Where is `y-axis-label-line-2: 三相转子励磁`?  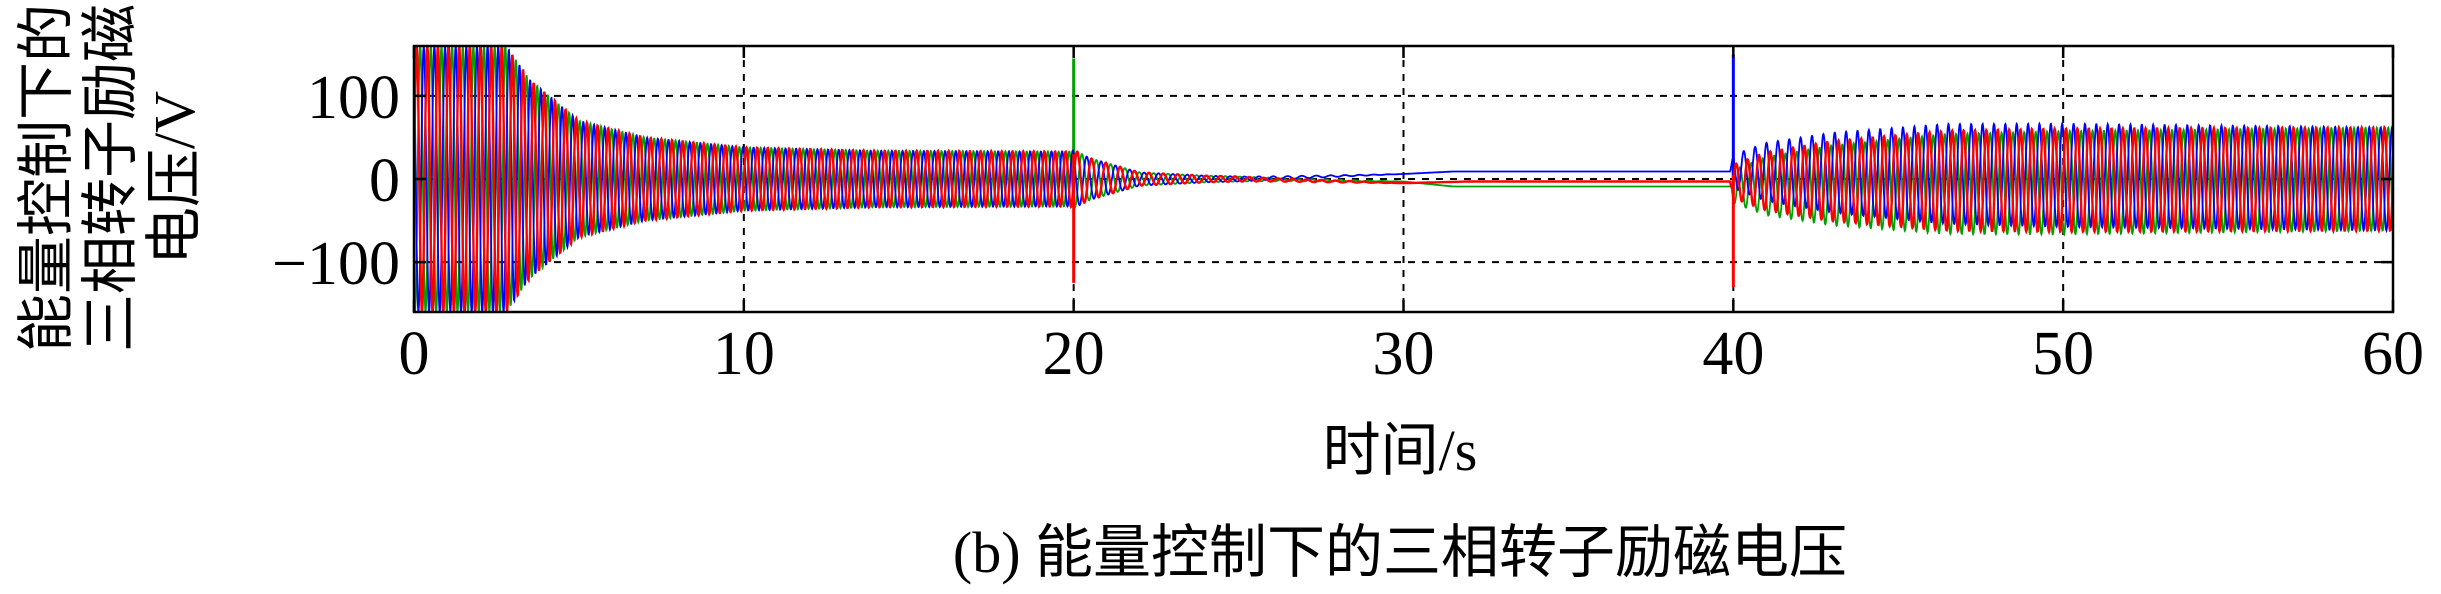
y-axis-label-line-2: 三相转子励磁 is located at coordinates (110, 178).